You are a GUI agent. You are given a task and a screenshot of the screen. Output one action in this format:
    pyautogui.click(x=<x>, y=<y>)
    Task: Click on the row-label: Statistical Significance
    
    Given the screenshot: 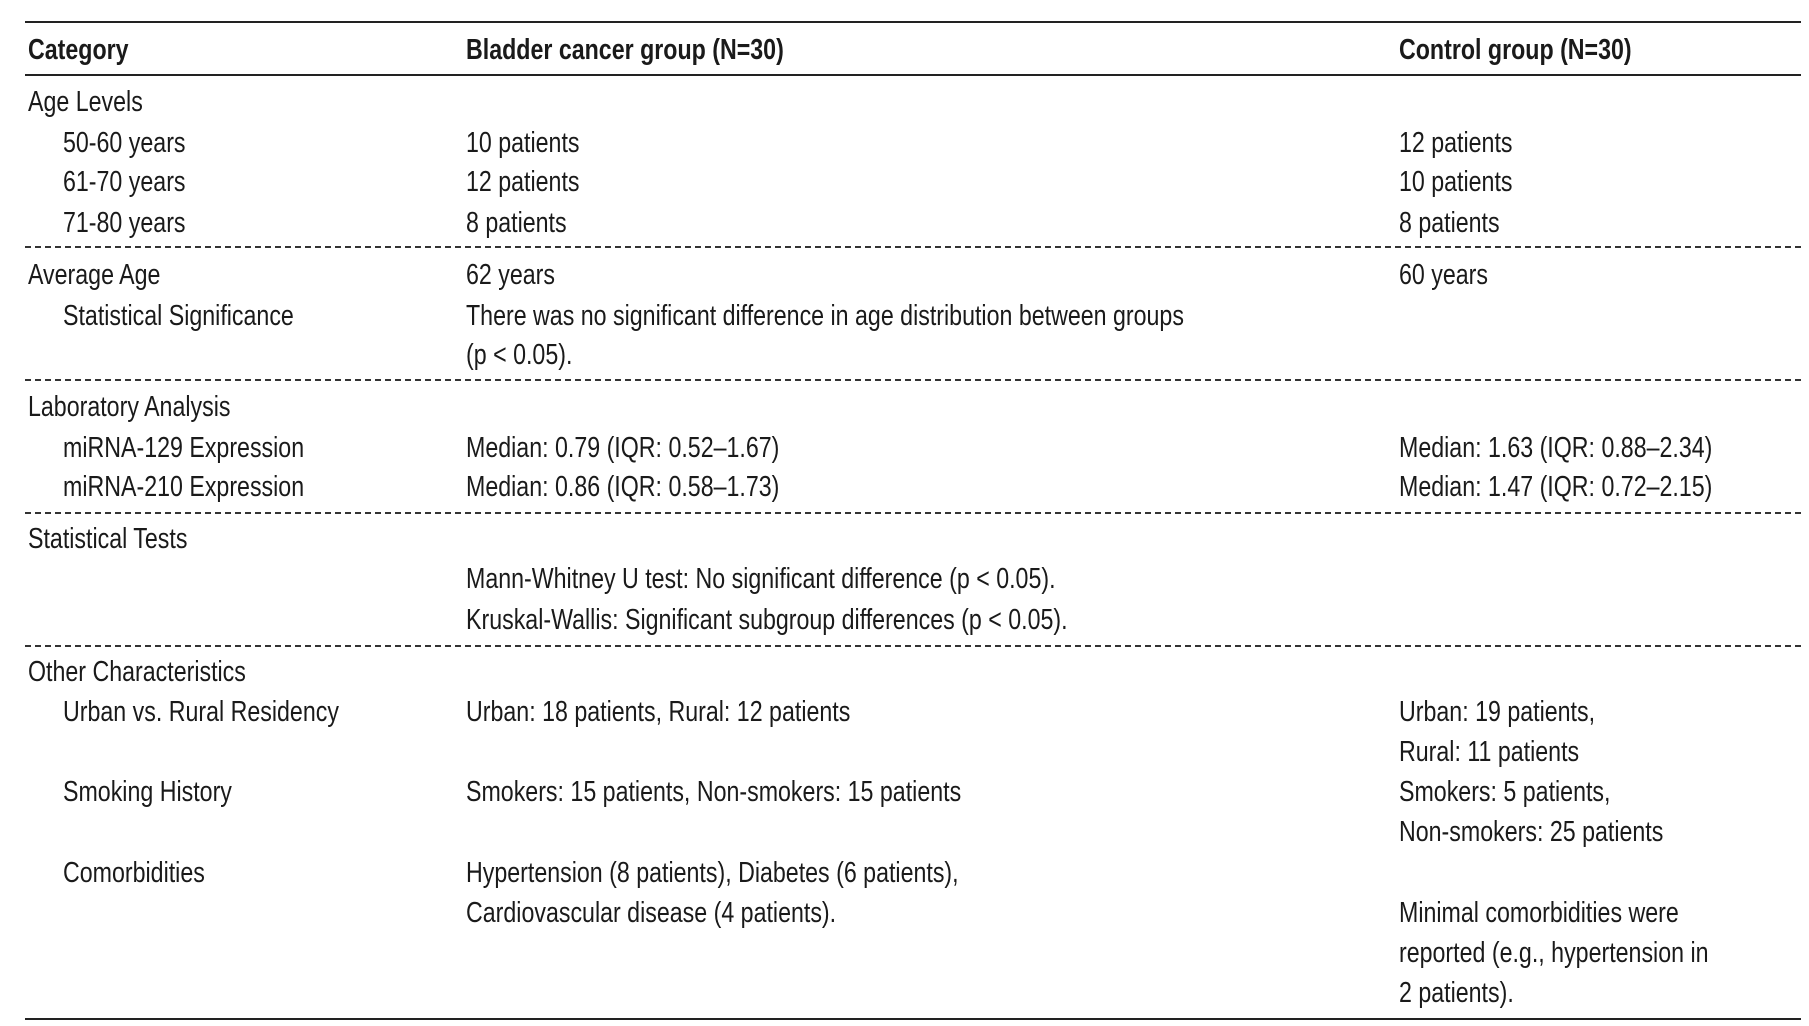 What is the action you would take?
    pyautogui.click(x=178, y=316)
    